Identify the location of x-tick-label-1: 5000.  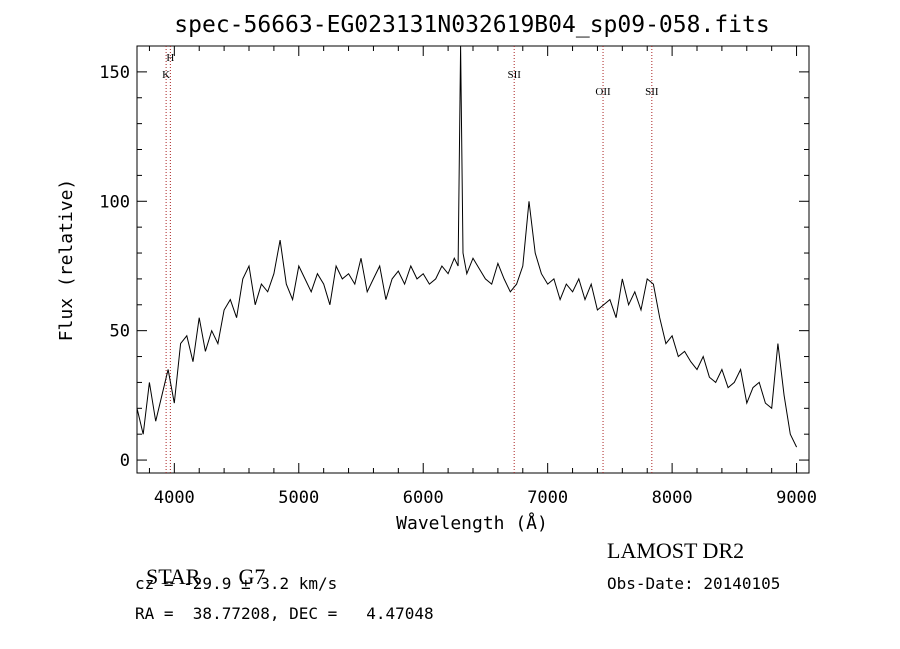
(298, 498).